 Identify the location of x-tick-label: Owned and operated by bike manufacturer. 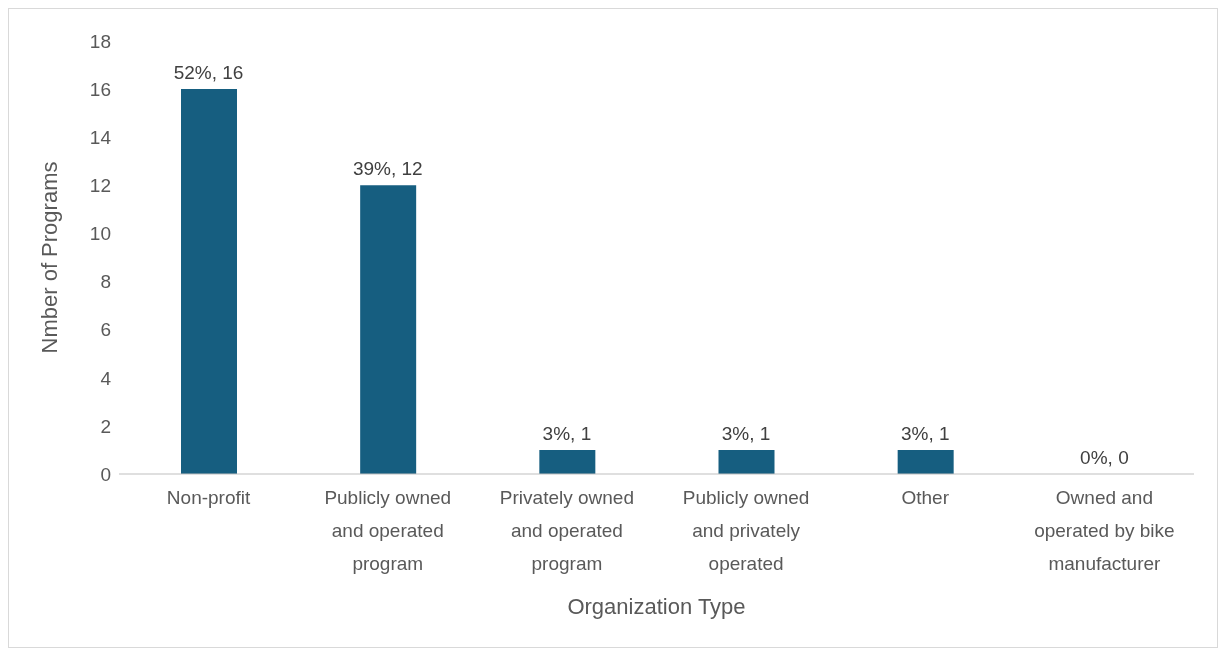
(1104, 530).